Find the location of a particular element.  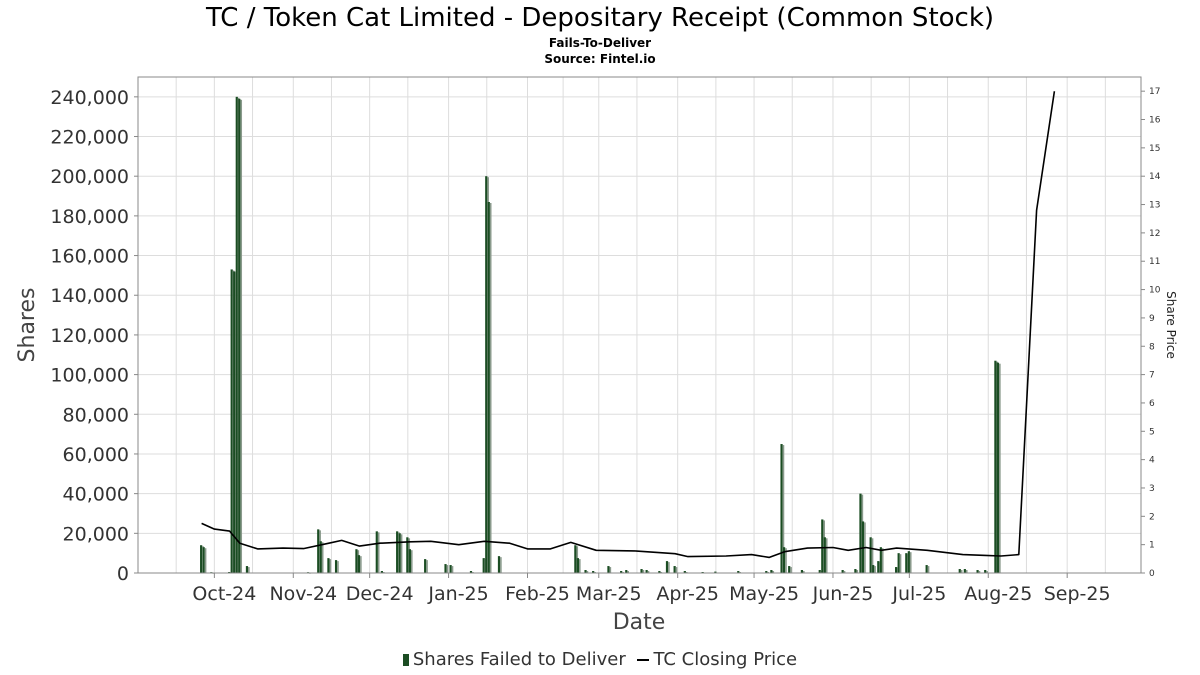

y2-tick-label: 6 is located at coordinates (1152, 404).